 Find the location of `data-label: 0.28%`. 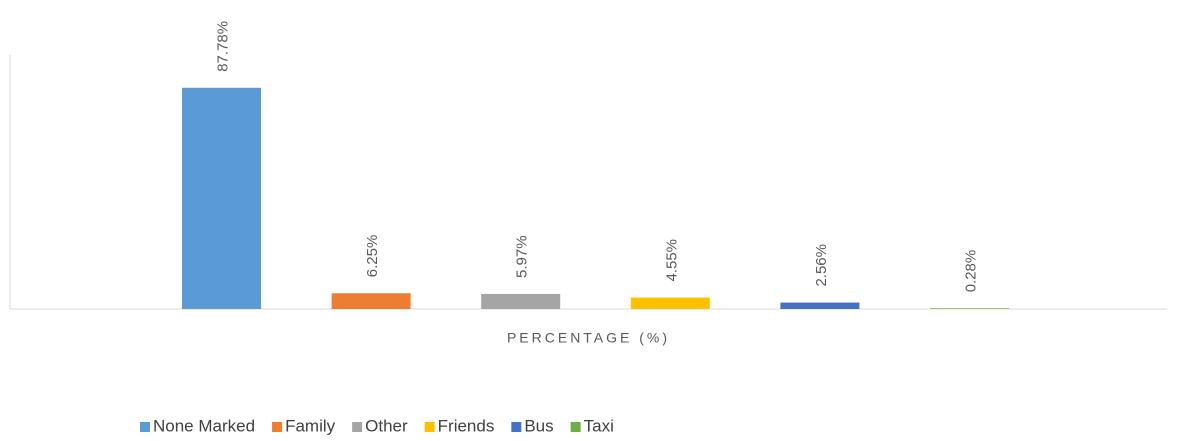

data-label: 0.28% is located at coordinates (970, 271).